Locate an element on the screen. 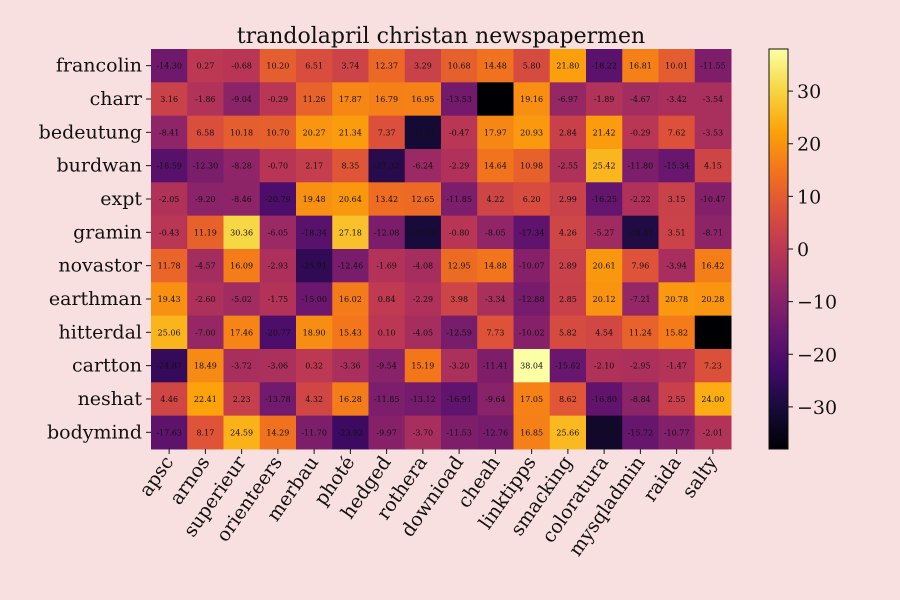  cell-value-label: -0.70 is located at coordinates (278, 166).